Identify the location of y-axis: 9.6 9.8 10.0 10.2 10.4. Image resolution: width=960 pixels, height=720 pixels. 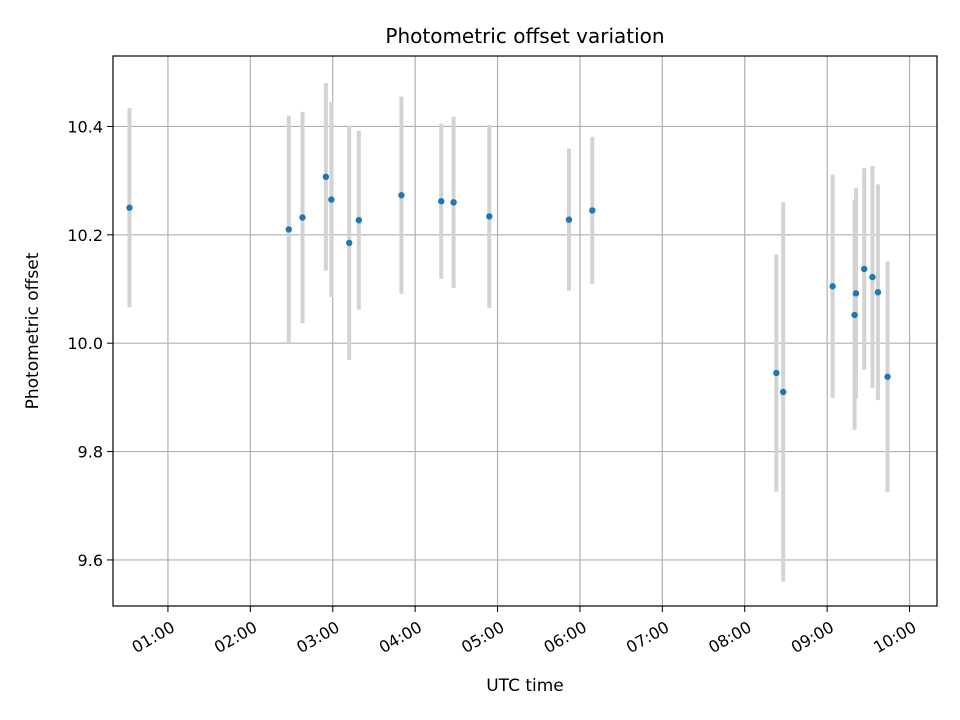
(90, 343).